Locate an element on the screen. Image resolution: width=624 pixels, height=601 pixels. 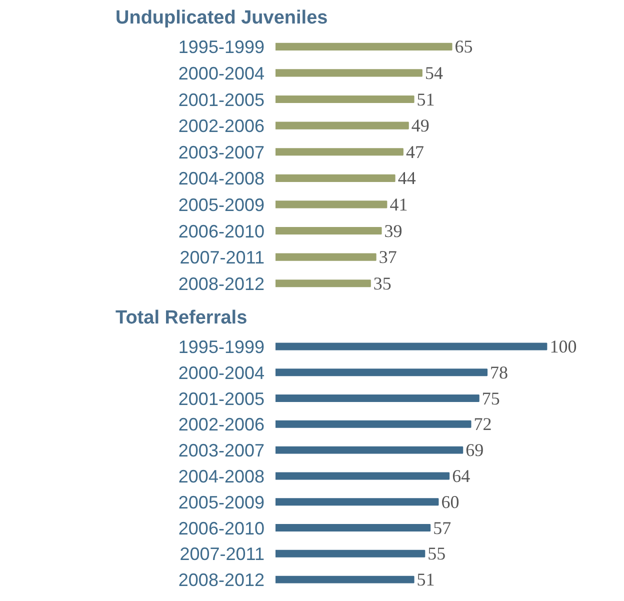
data-label: 35 is located at coordinates (382, 283).